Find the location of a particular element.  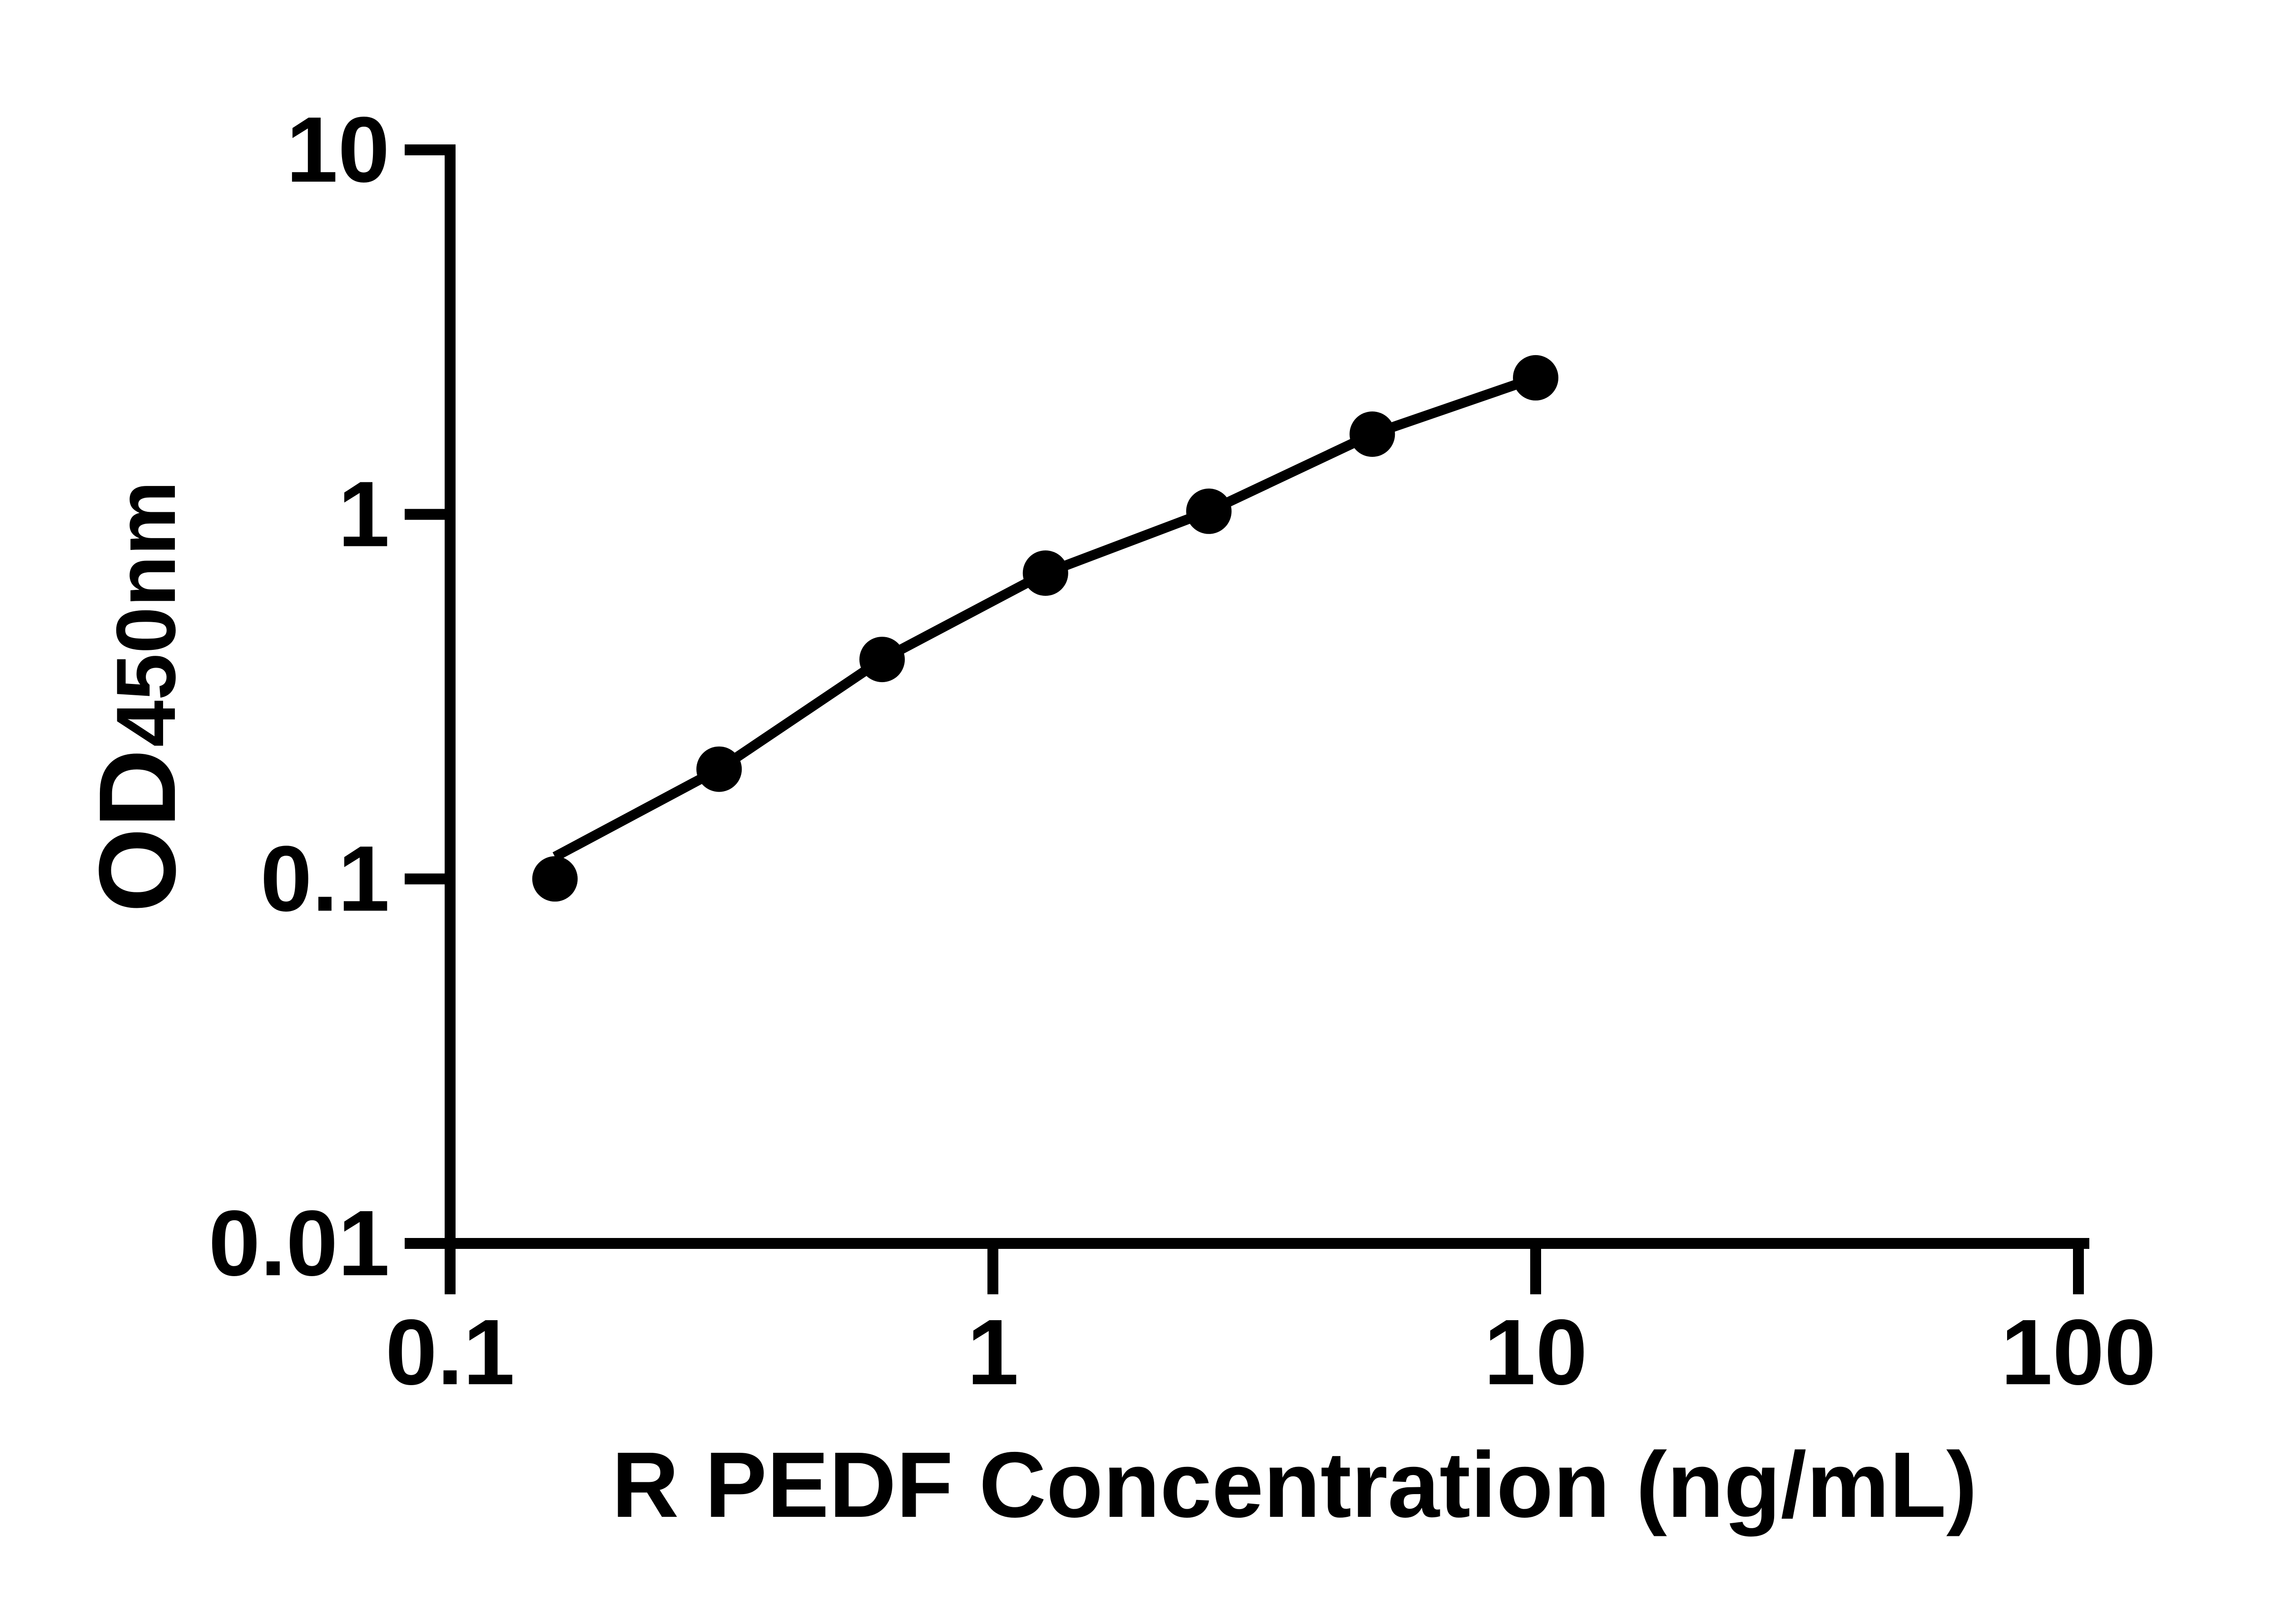

y-tick-label: 10 is located at coordinates (338, 150).